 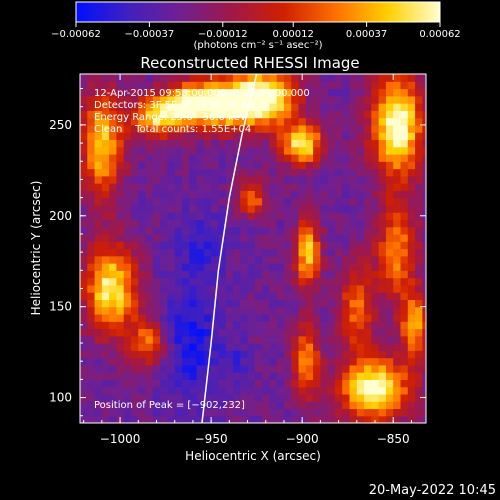 I want to click on timestamp: 20-May-2022 10:45, so click(x=432, y=490).